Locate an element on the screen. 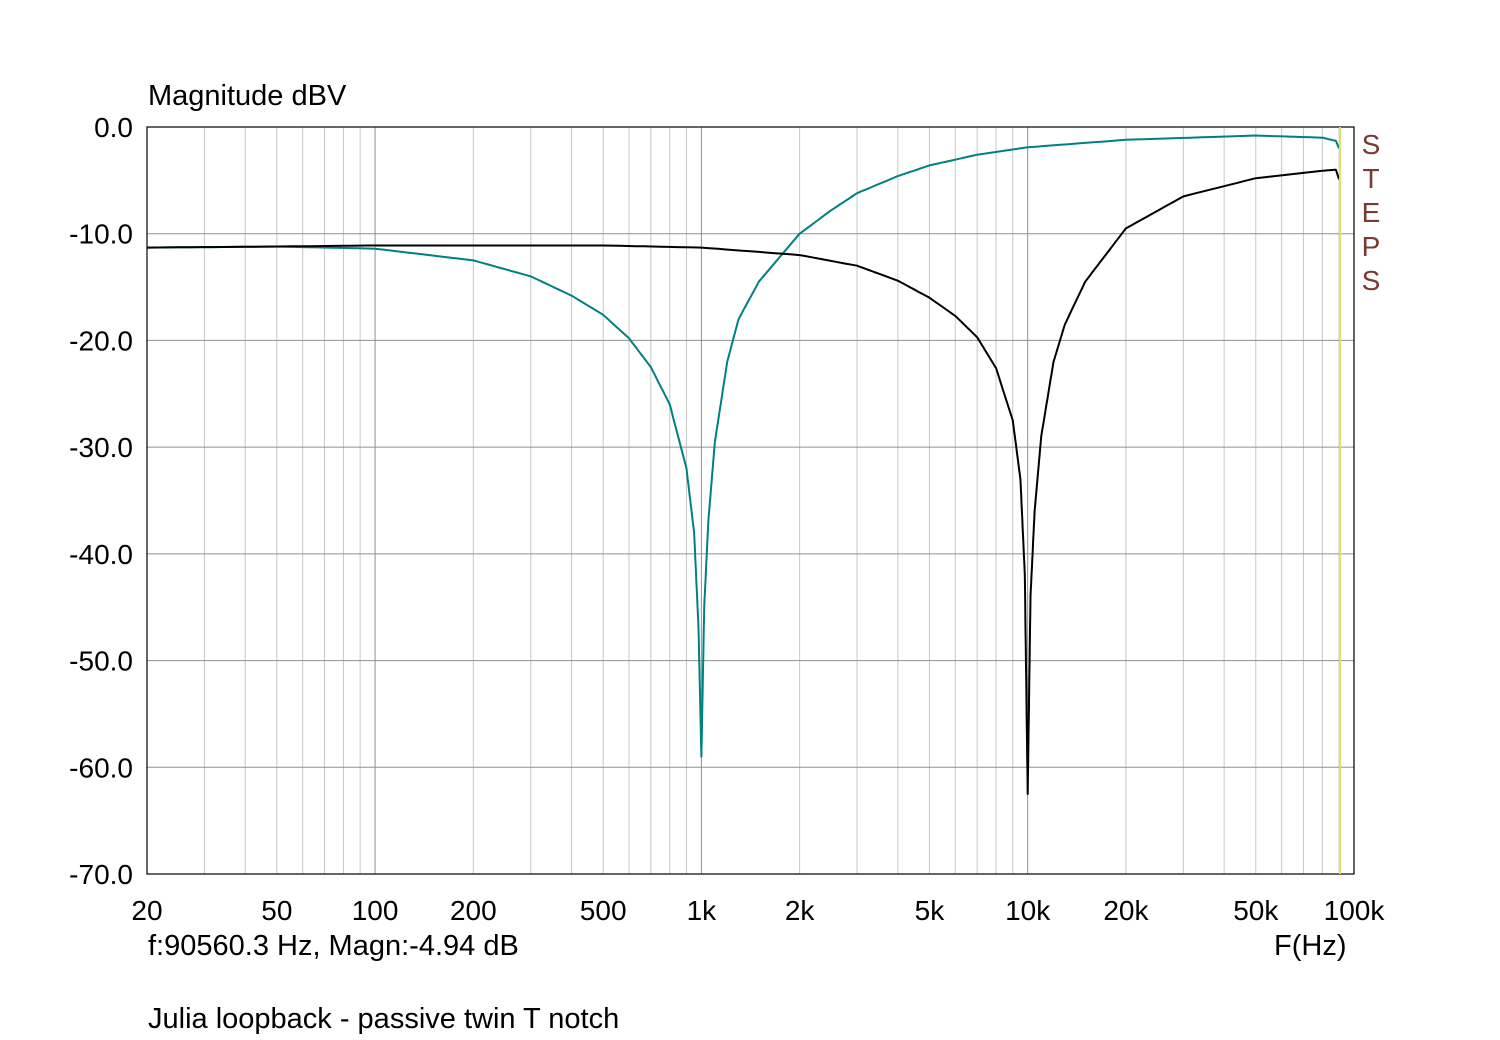 The width and height of the screenshot is (1500, 1040). y-tick-label: -10.0 is located at coordinates (101, 234).